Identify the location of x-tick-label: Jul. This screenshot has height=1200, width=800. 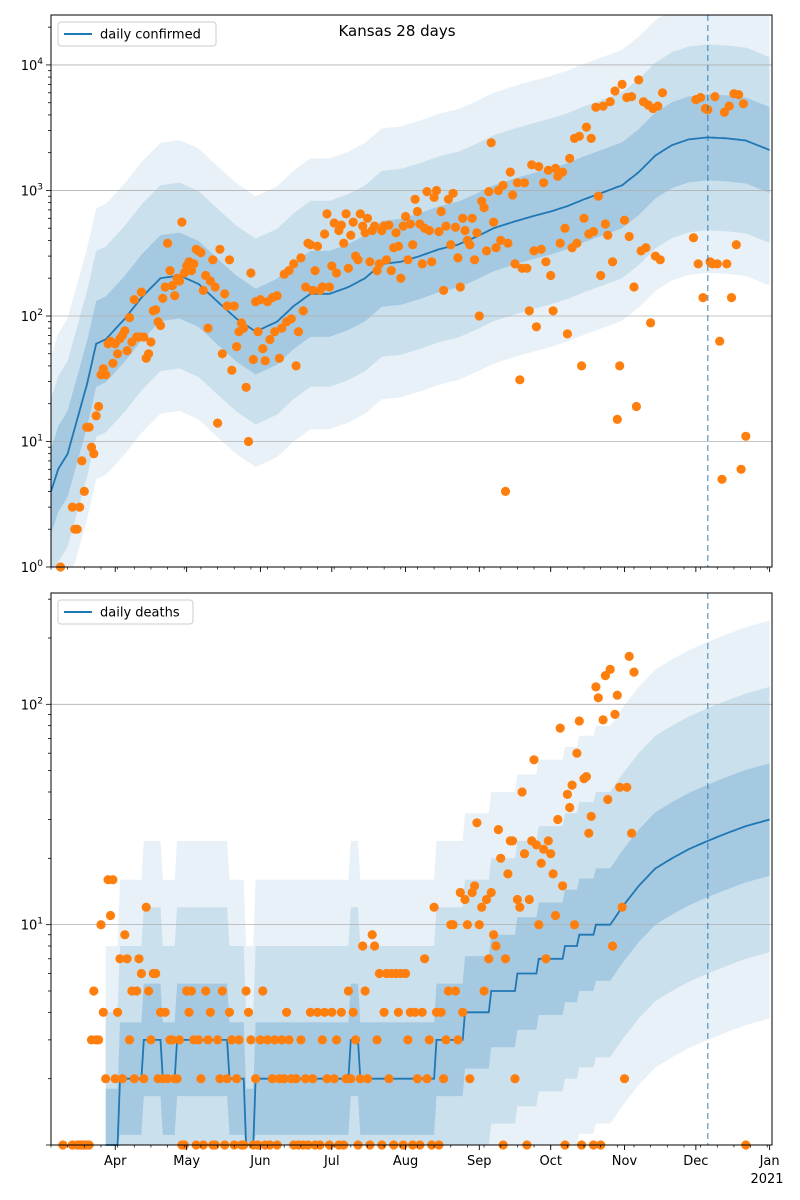
(331, 1161).